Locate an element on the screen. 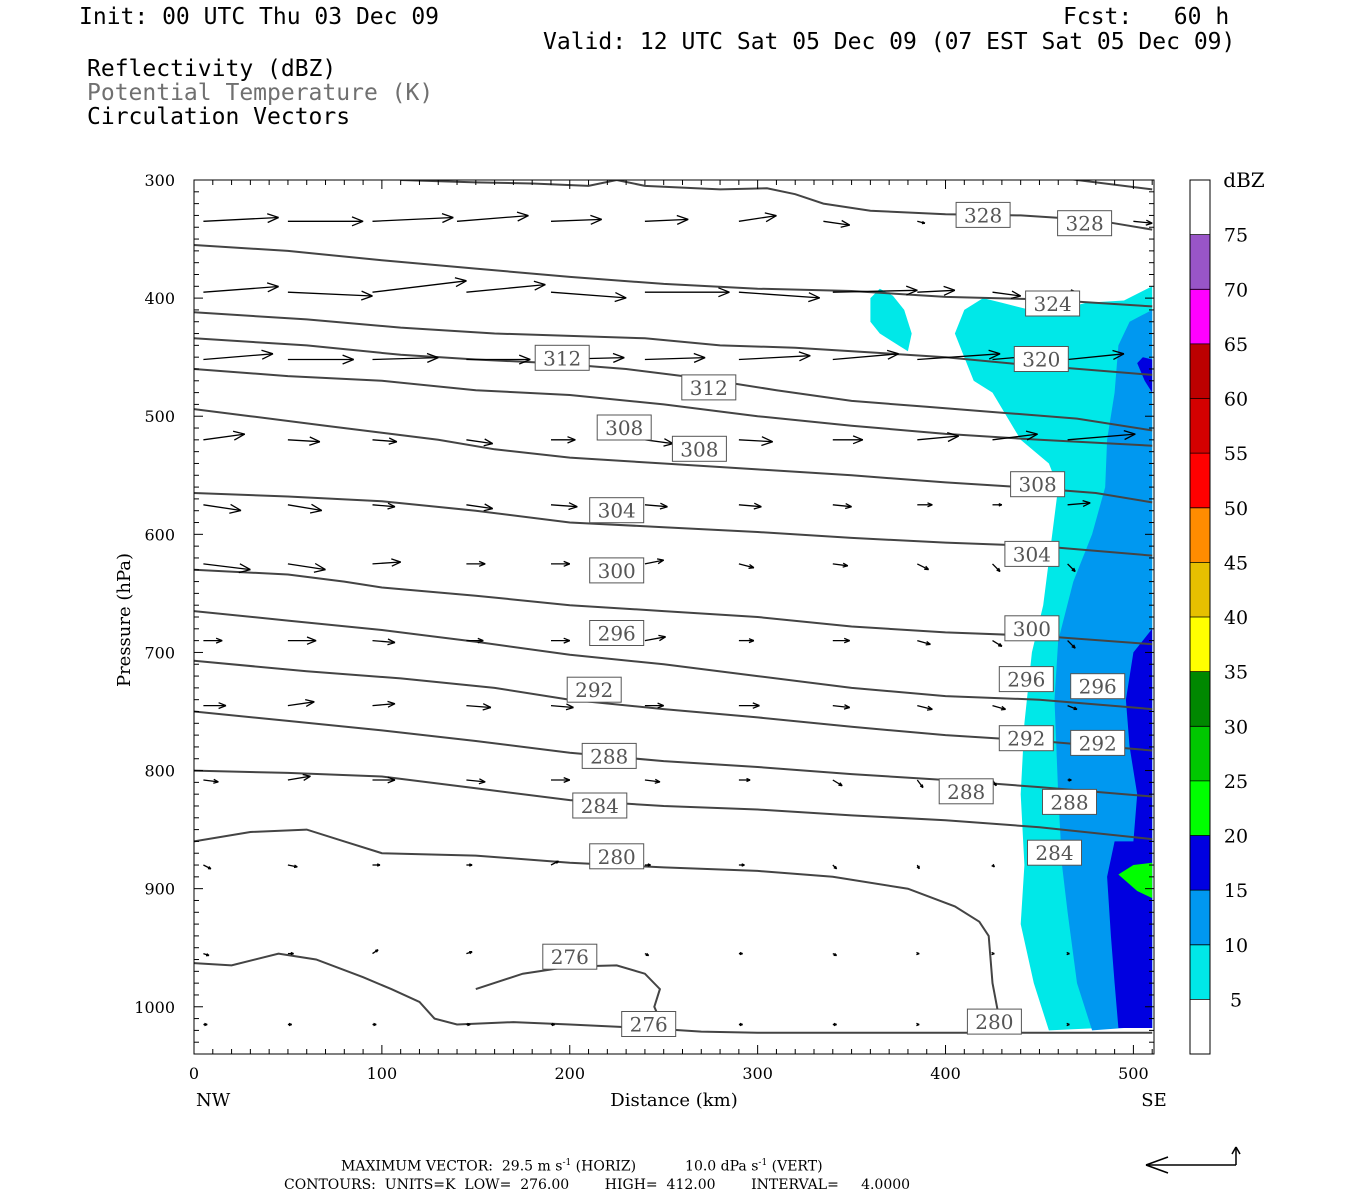  max-vector-vert-tag: (VERT) is located at coordinates (797, 1166).